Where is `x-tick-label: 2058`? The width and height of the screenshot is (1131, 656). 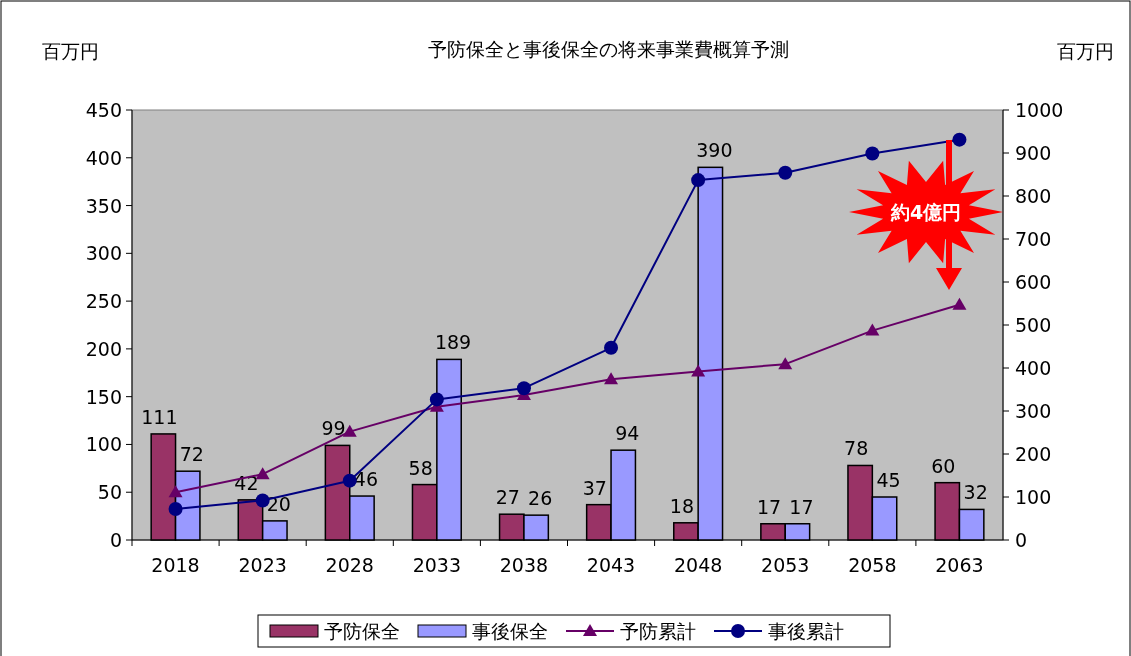
x-tick-label: 2058 is located at coordinates (872, 565).